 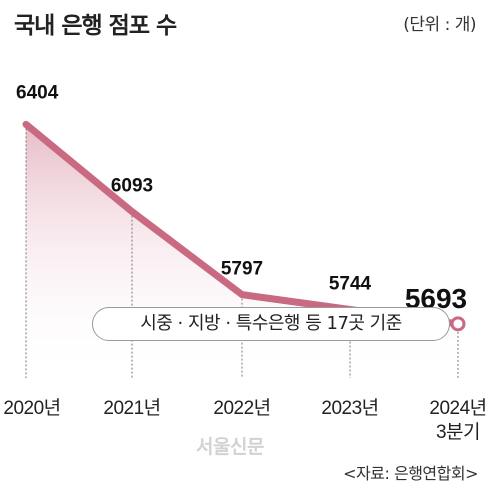 What do you see at coordinates (410, 473) in the screenshot?
I see `source-credit: <자료: 은행연합회>` at bounding box center [410, 473].